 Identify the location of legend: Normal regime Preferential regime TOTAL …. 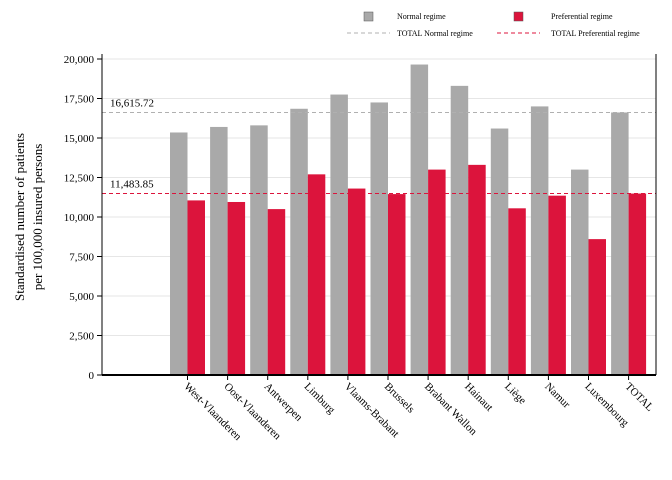
(493, 24).